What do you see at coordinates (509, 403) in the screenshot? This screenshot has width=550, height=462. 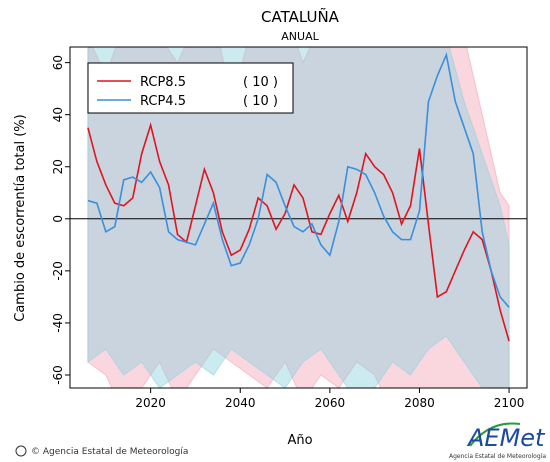 I see `x-tick-label: 2100` at bounding box center [509, 403].